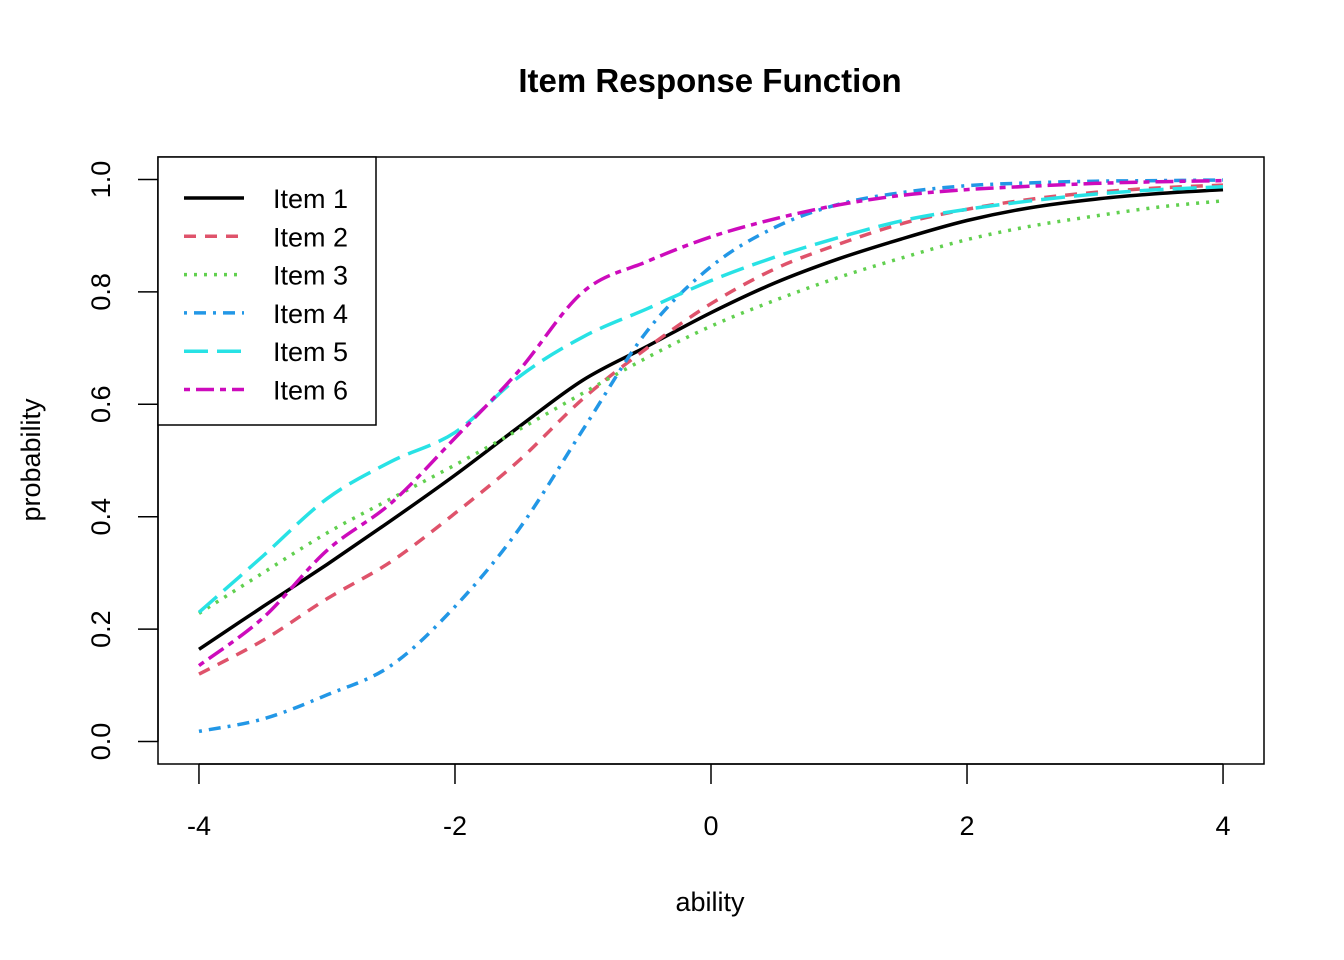 Image resolution: width=1344 pixels, height=960 pixels. I want to click on y-tick-label: 0.4, so click(101, 517).